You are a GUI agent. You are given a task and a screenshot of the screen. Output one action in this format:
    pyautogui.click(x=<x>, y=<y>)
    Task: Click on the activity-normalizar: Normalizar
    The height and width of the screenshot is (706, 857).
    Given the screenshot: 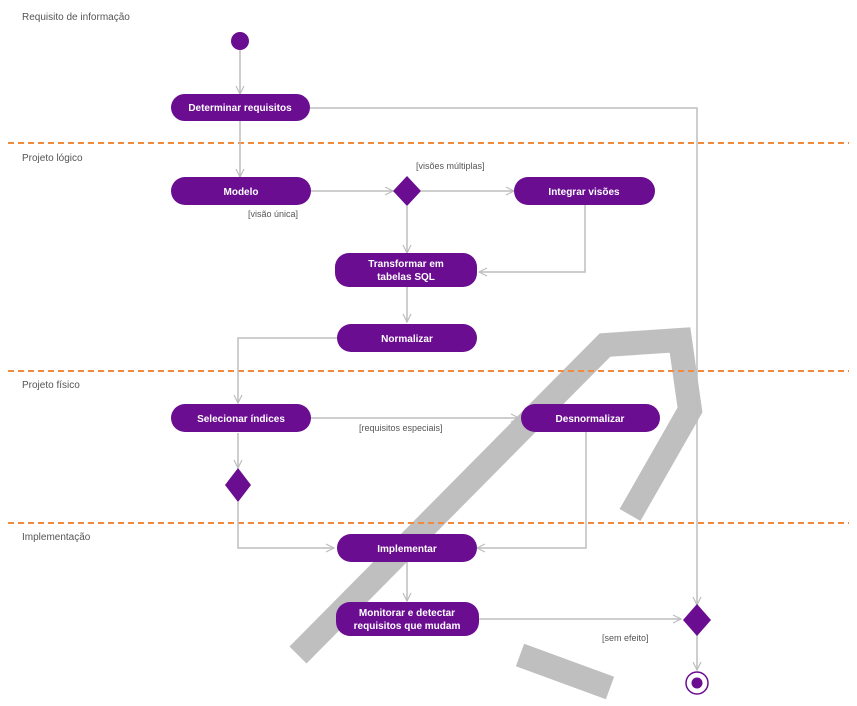 What is the action you would take?
    pyautogui.click(x=407, y=338)
    